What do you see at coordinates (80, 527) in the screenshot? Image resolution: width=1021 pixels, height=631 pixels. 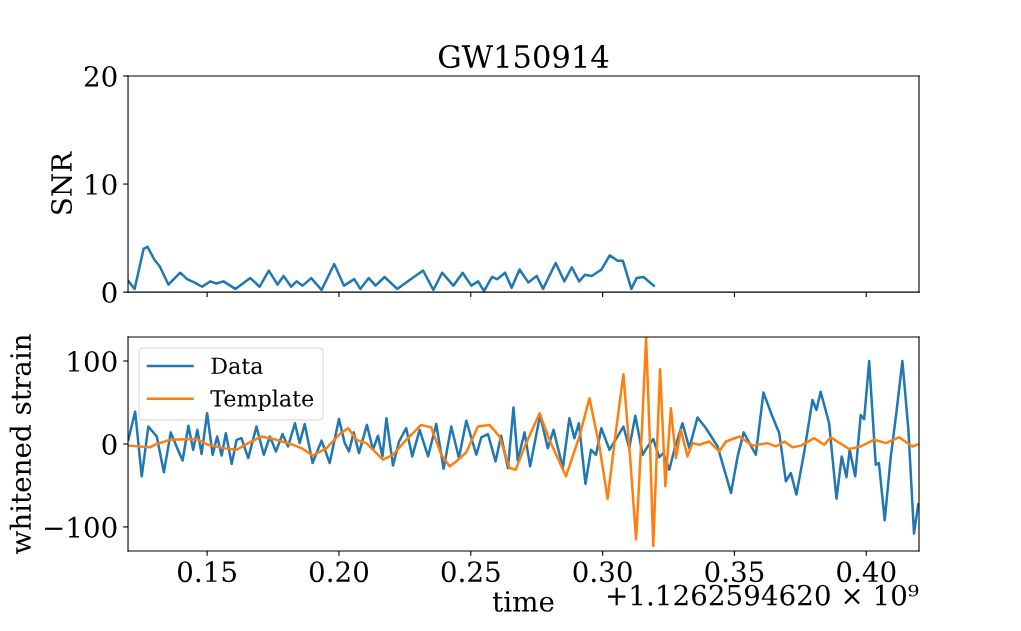 I see `y-tick-label: −100` at bounding box center [80, 527].